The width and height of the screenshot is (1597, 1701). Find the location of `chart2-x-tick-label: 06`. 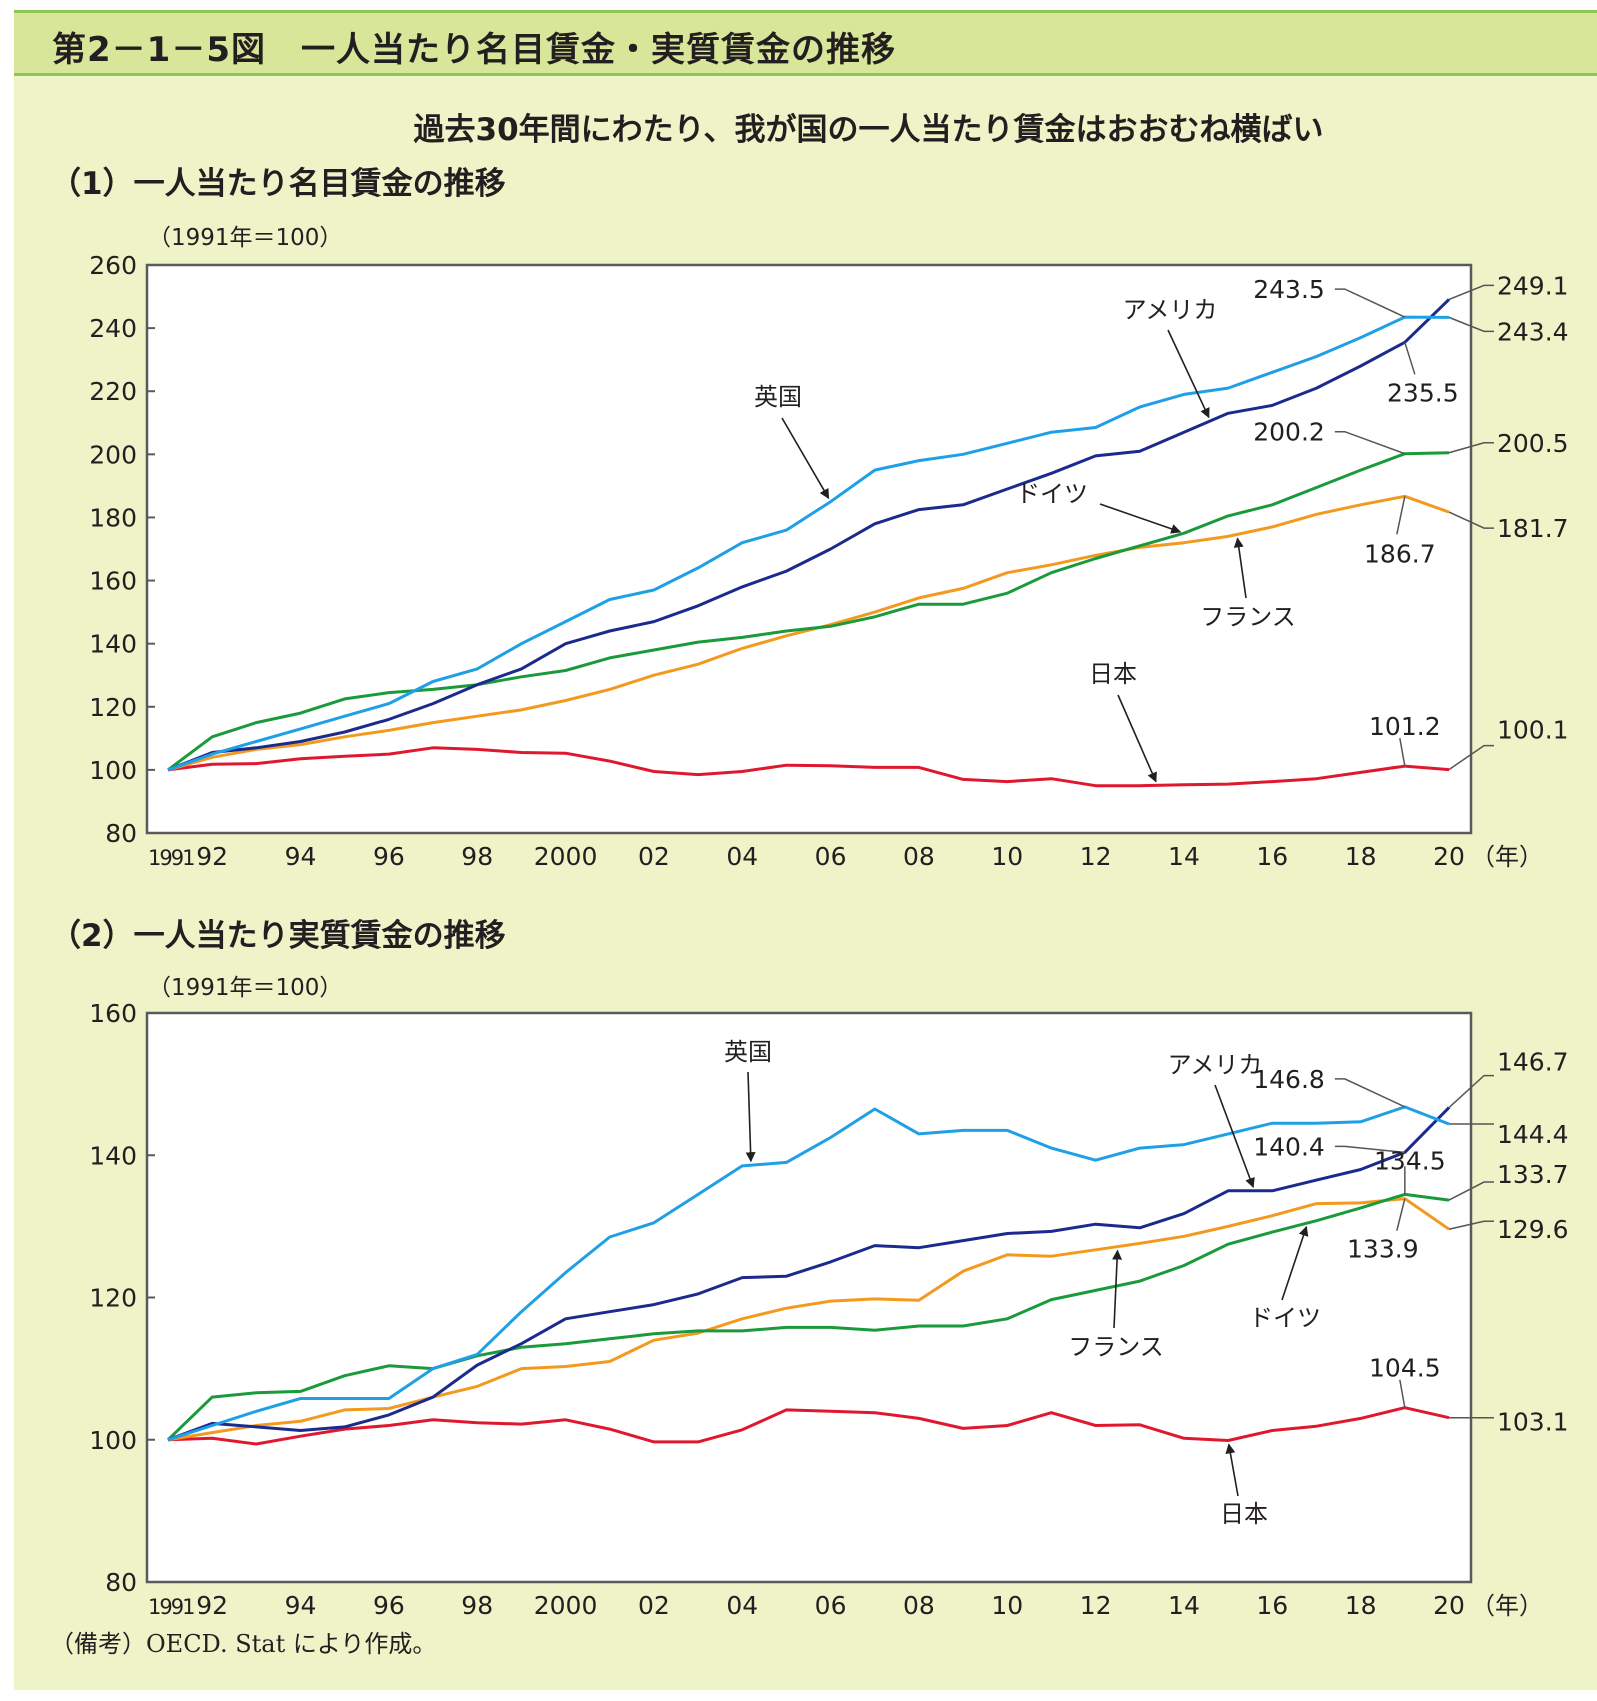

chart2-x-tick-label: 06 is located at coordinates (831, 1605).